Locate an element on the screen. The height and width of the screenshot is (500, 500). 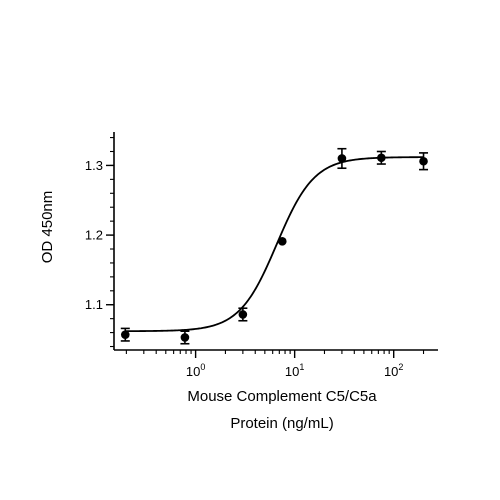
x-axis-title: Mouse Complement C5/C5a is located at coordinates (282, 396).